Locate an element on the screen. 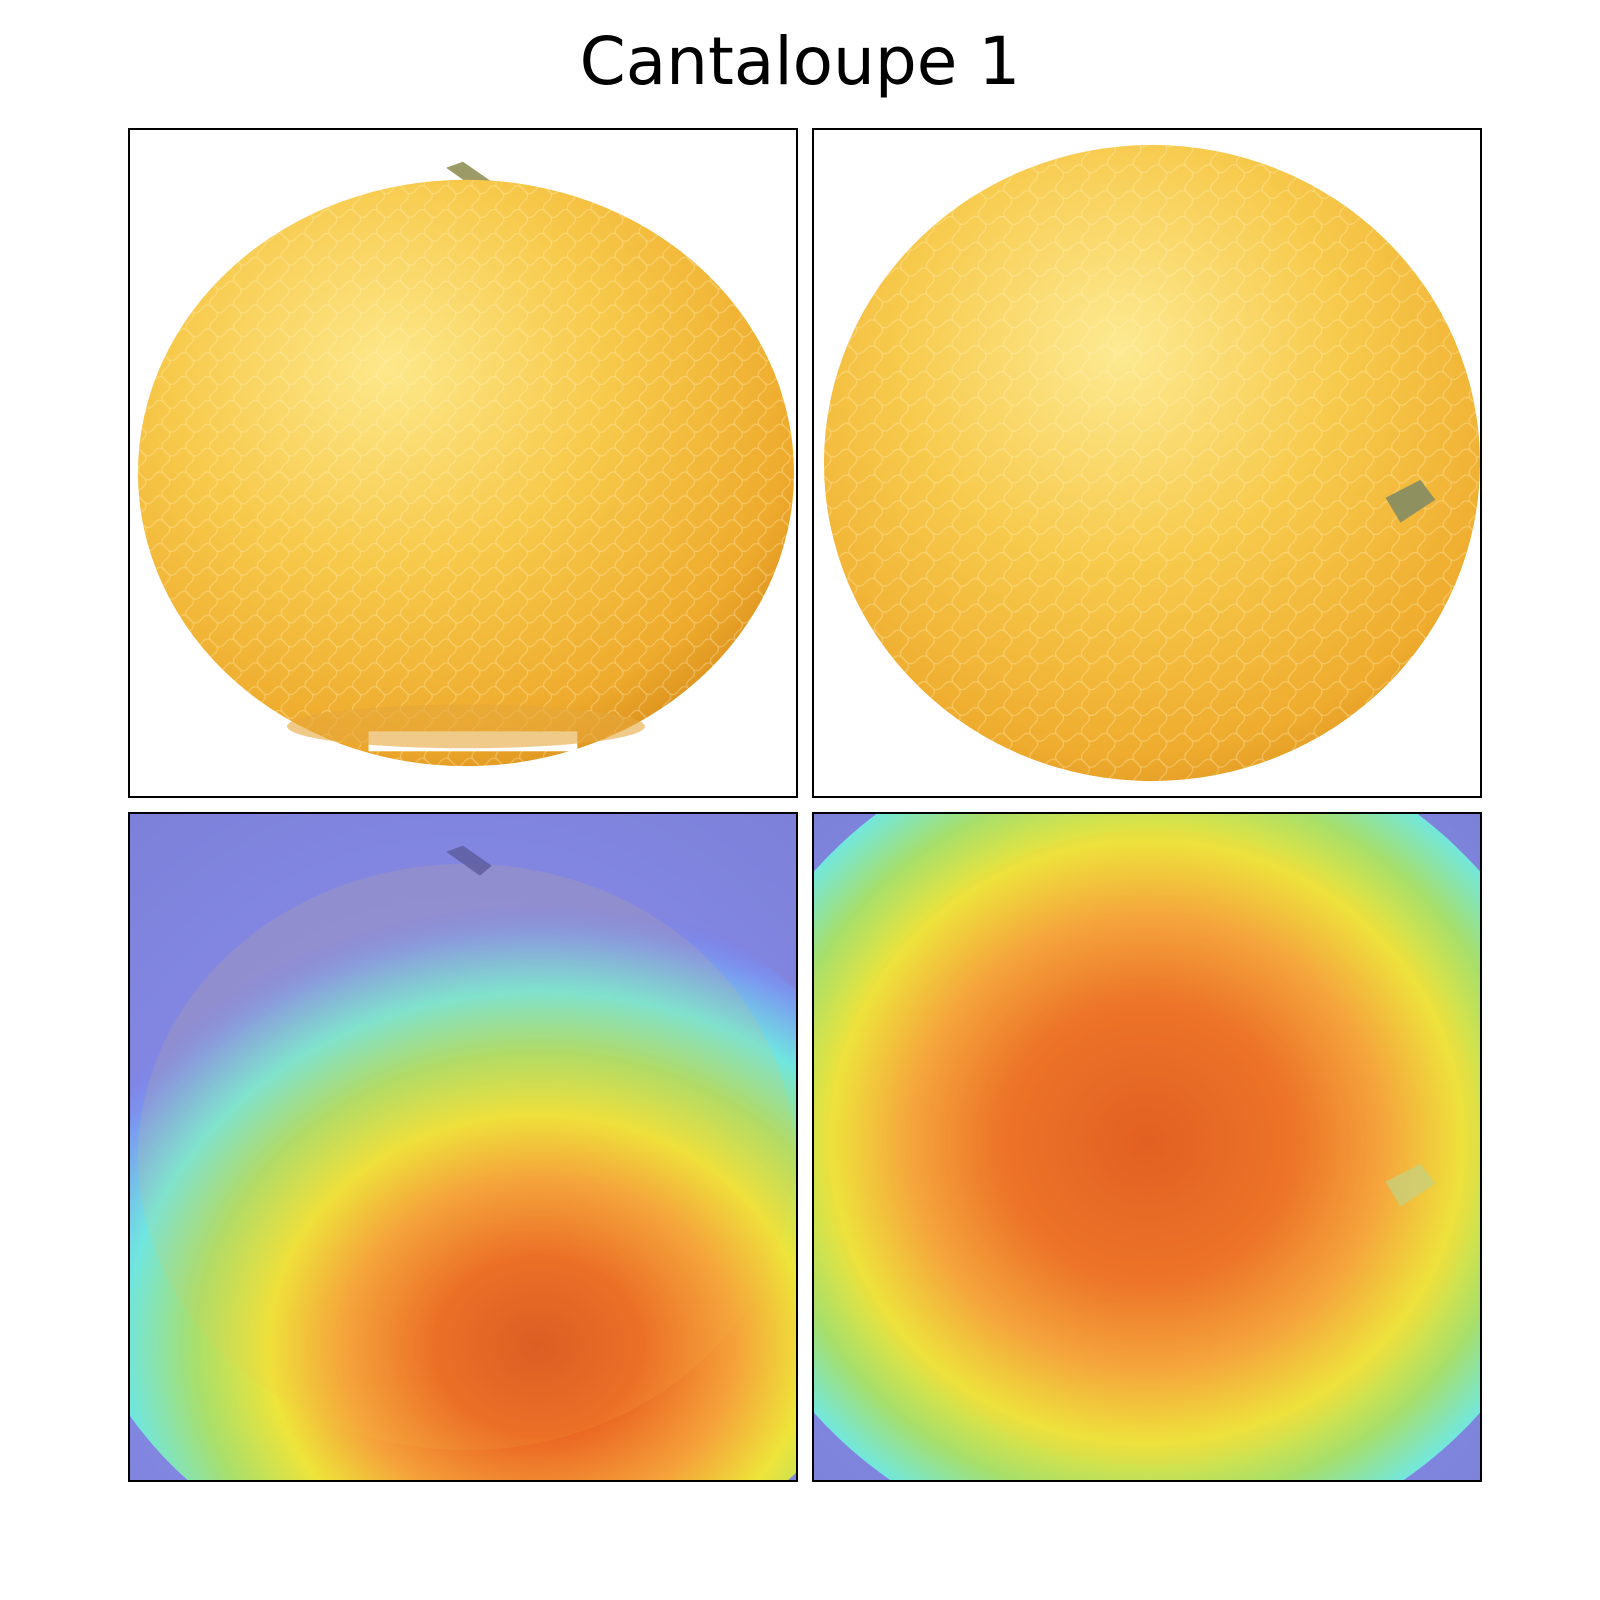 The height and width of the screenshot is (1600, 1600). figure-title: Cantaloupe 1 is located at coordinates (800, 61).